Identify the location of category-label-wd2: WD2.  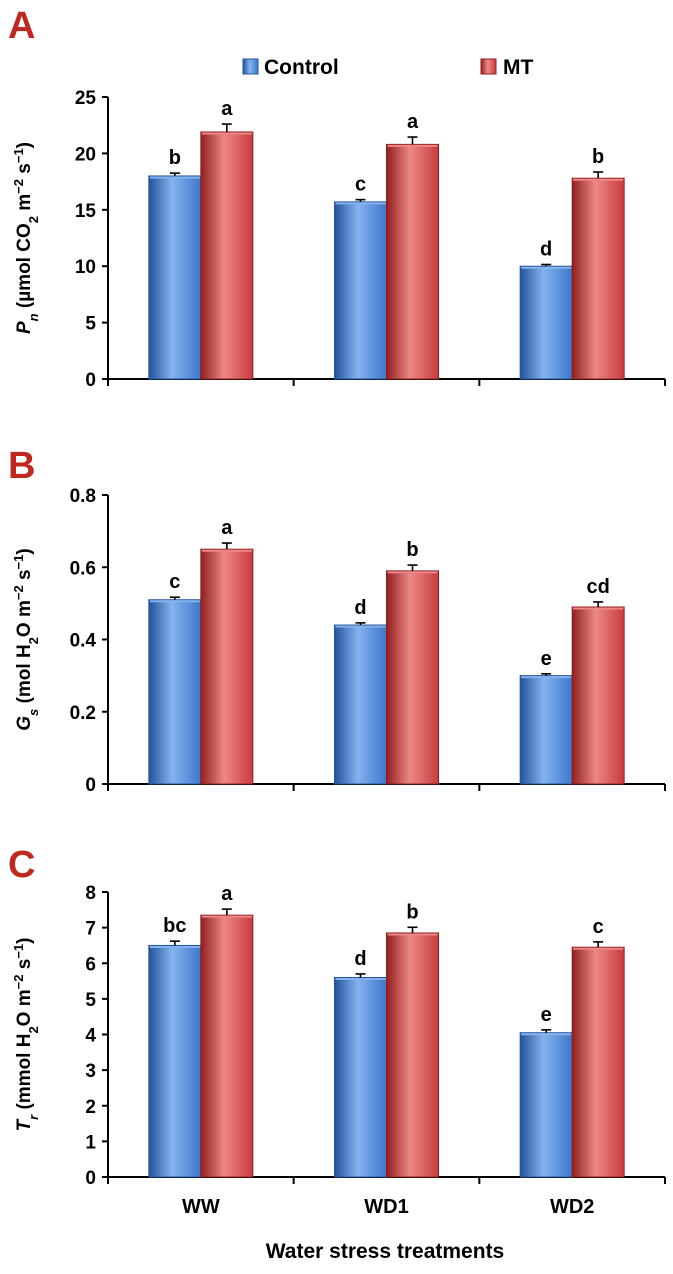
(572, 1207).